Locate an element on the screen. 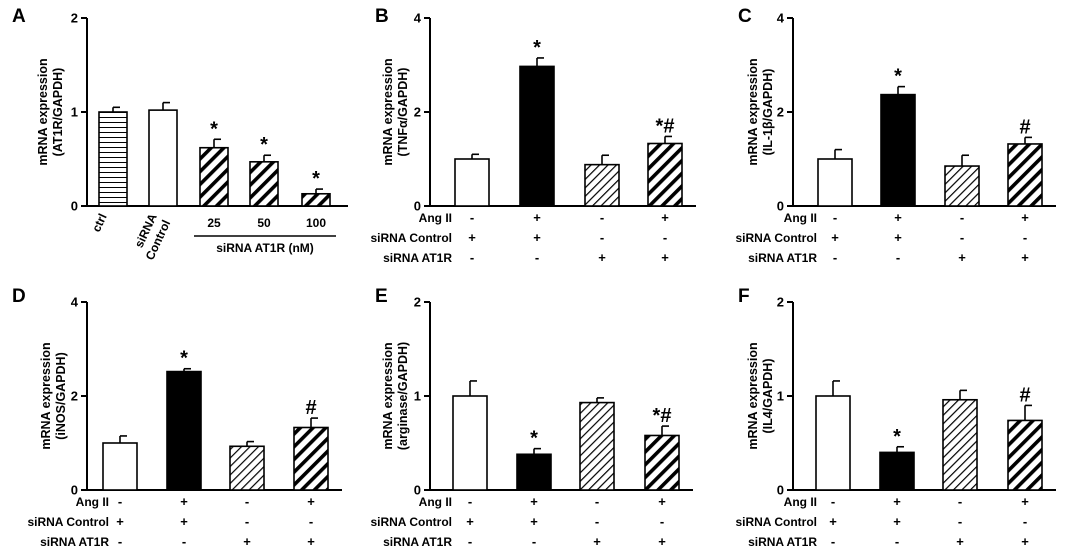 The image size is (1065, 547). panel-letter: F is located at coordinates (744, 296).